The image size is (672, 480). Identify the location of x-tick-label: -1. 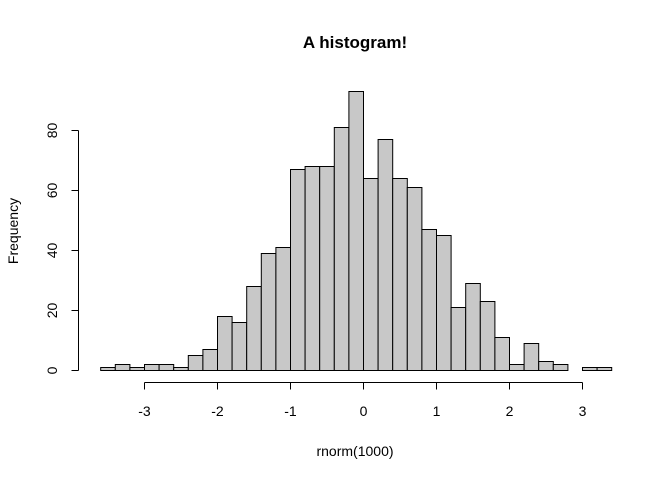
(290, 411).